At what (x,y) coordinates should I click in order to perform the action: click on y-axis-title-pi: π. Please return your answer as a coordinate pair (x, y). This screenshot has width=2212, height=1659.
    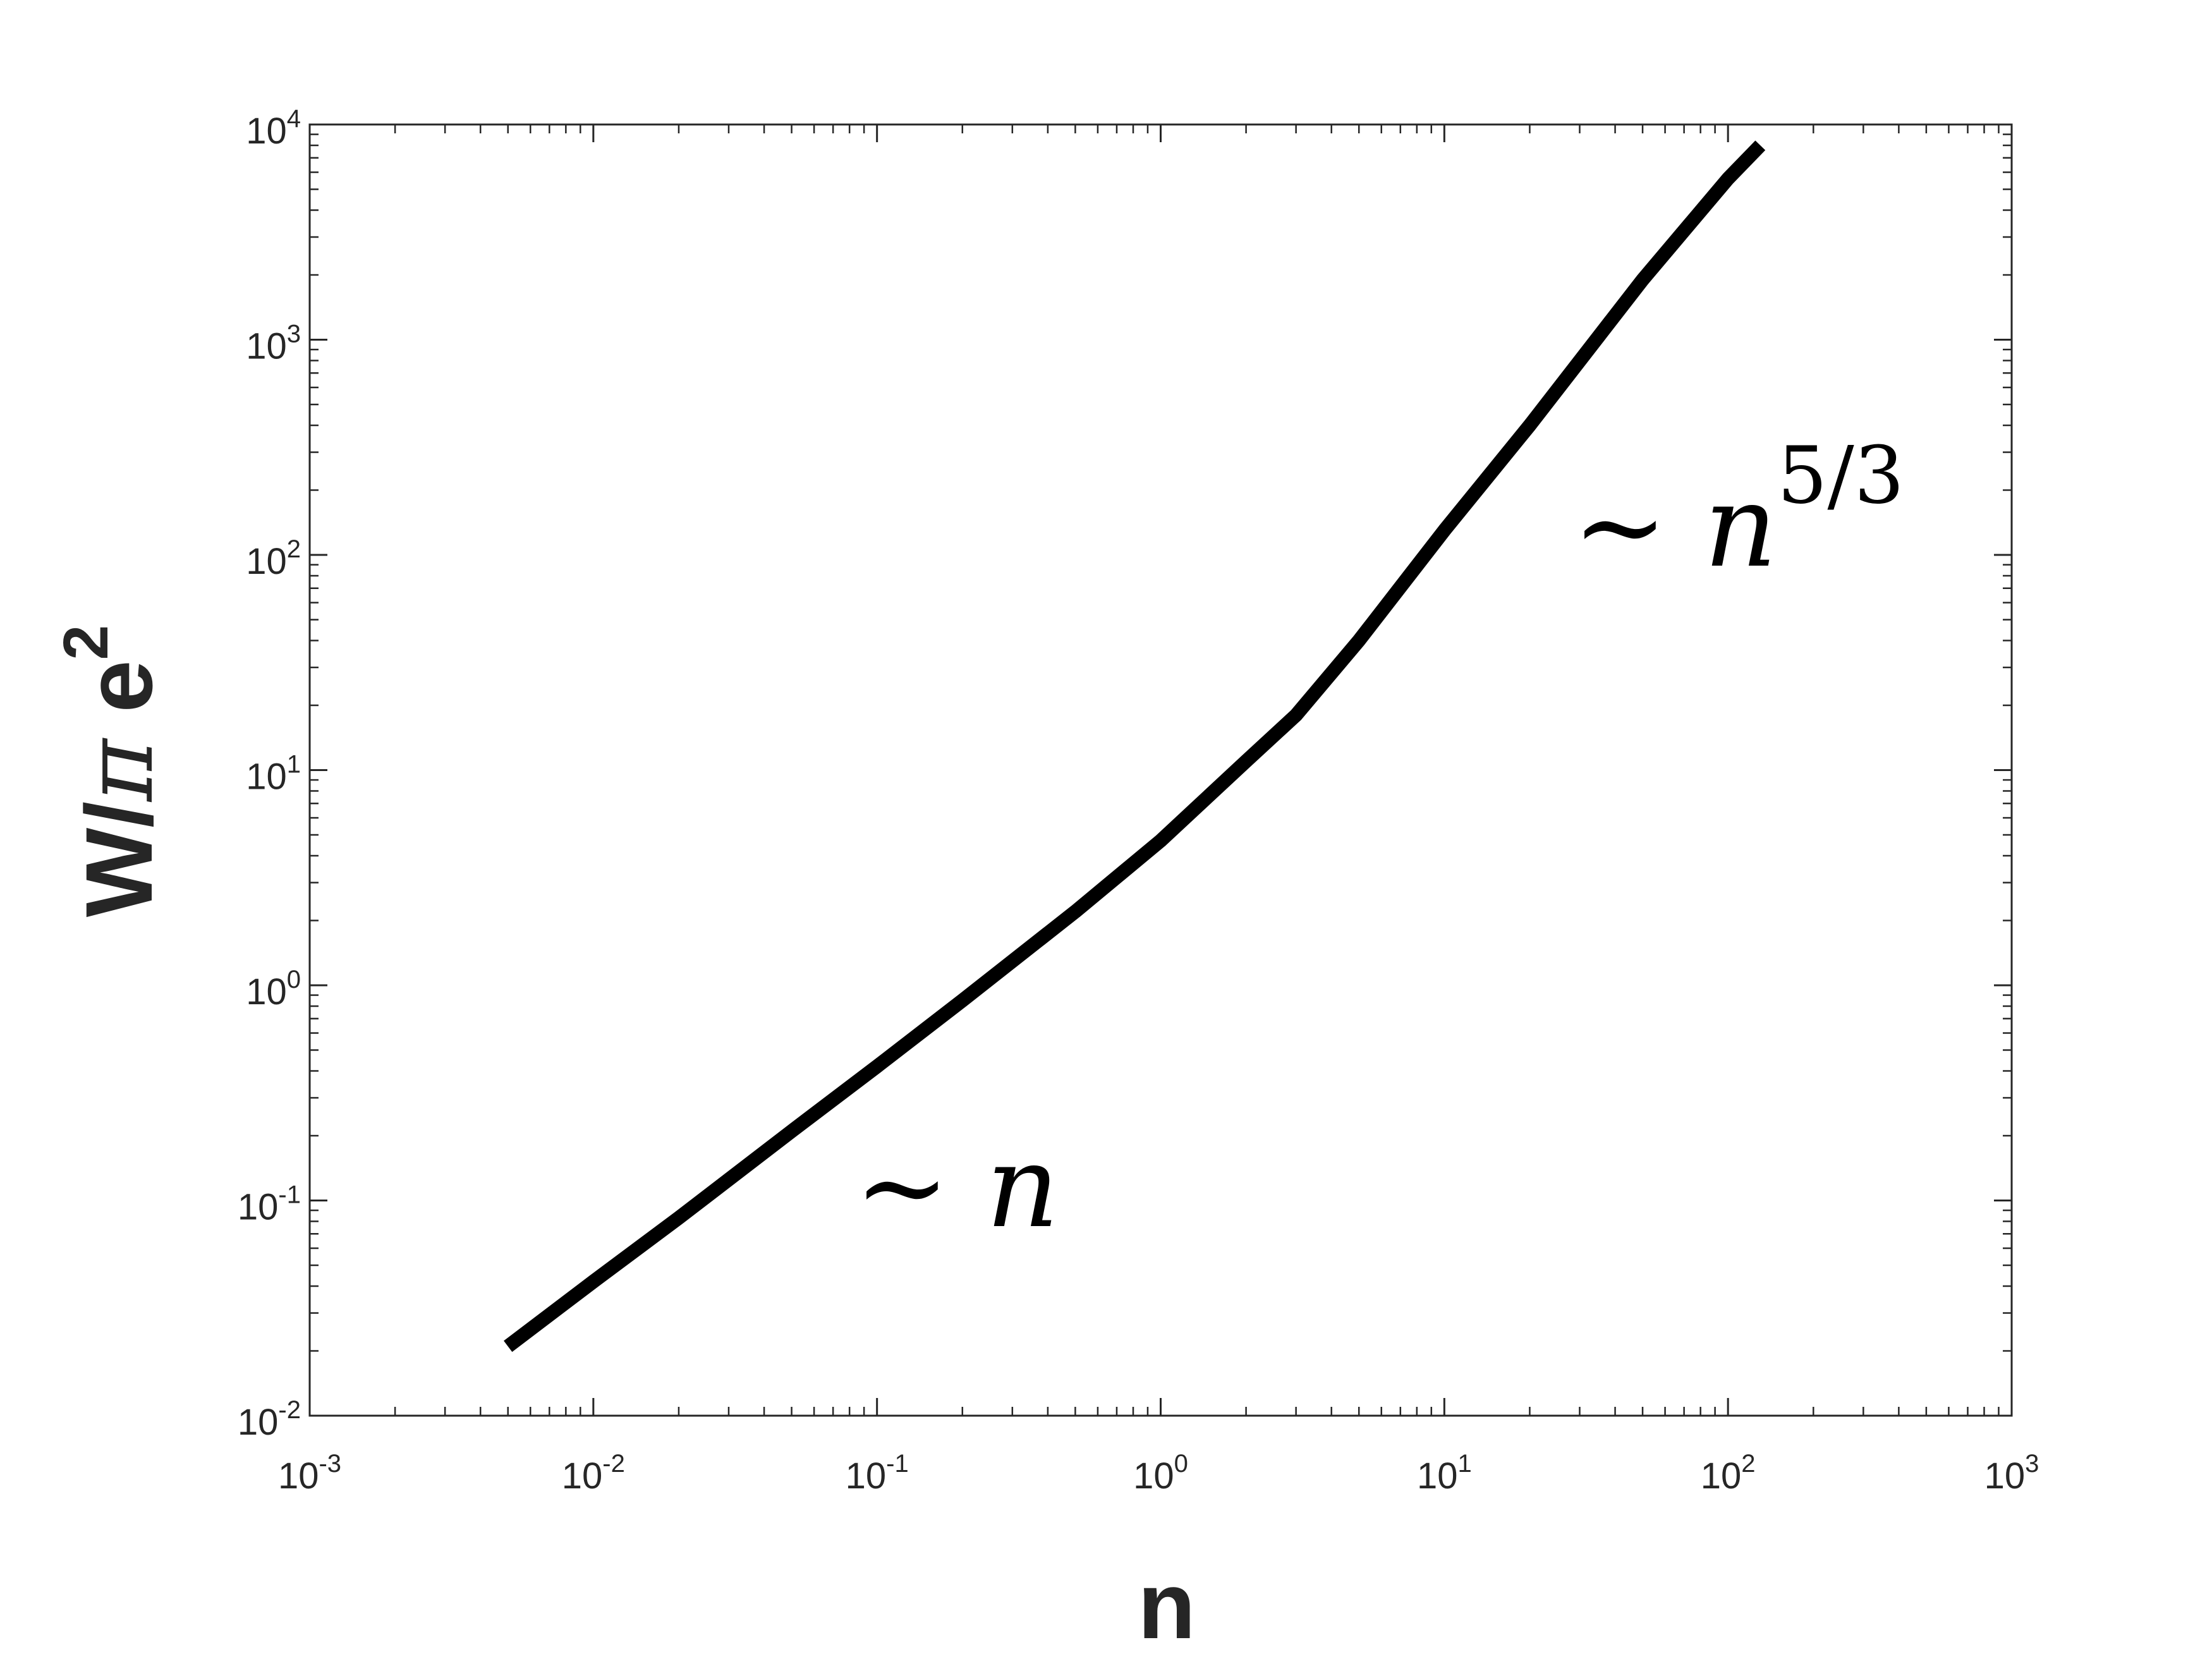
    Looking at the image, I should click on (119, 770).